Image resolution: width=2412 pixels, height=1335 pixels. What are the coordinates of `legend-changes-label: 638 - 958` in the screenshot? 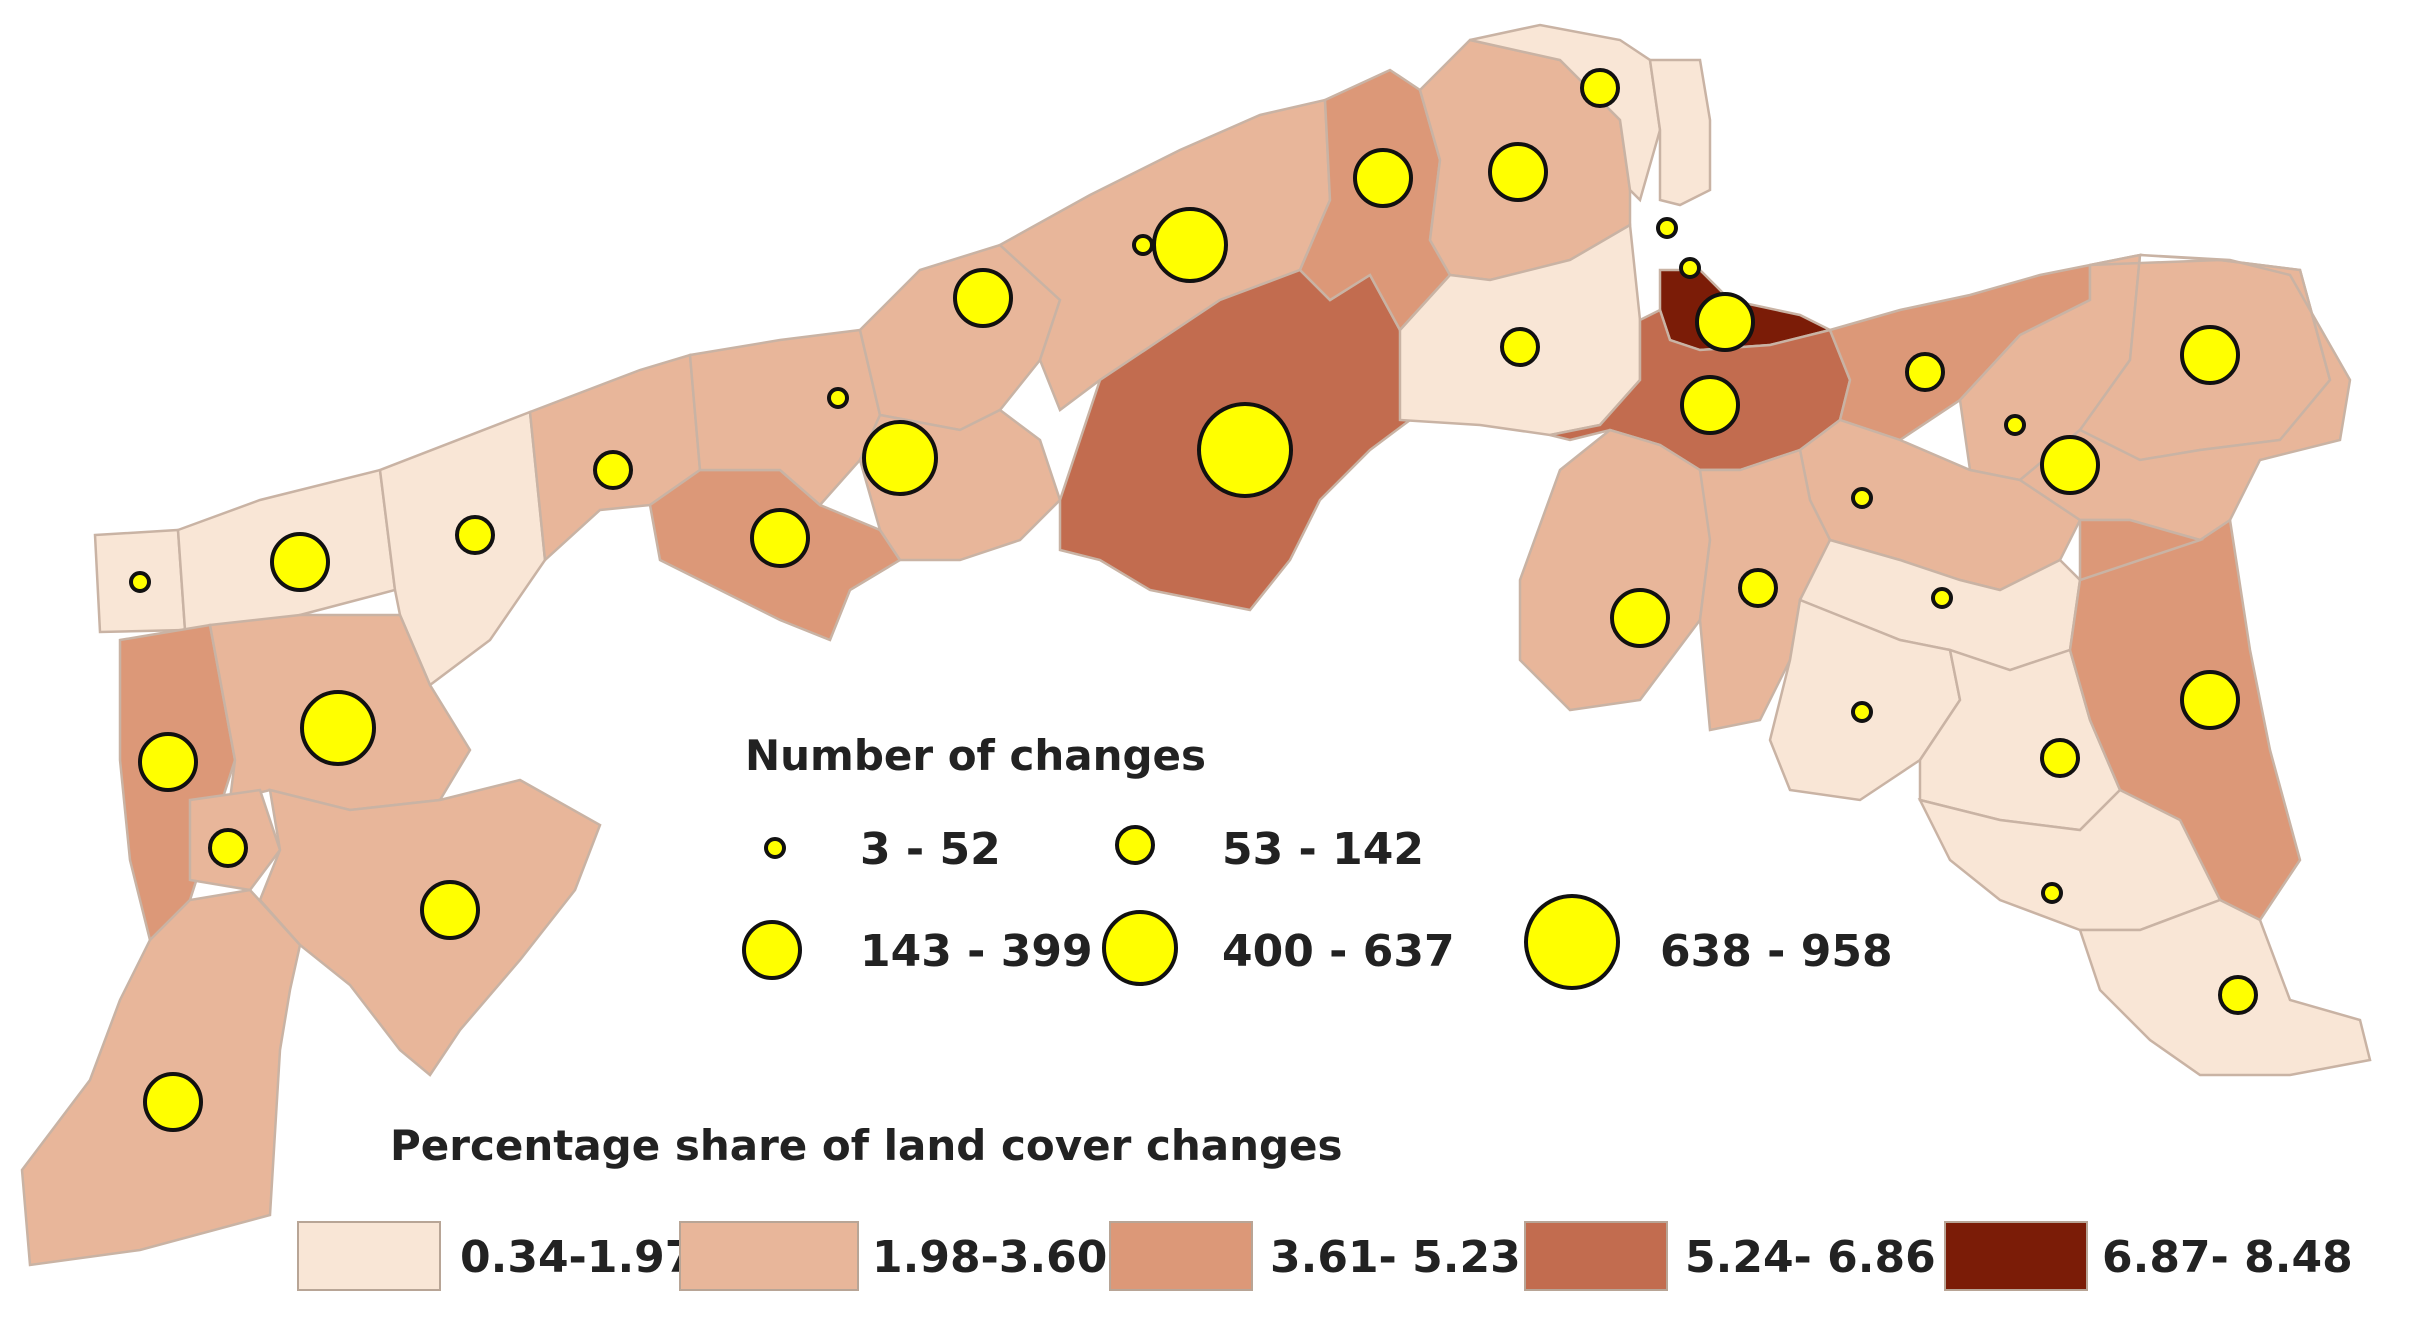 It's located at (1776, 951).